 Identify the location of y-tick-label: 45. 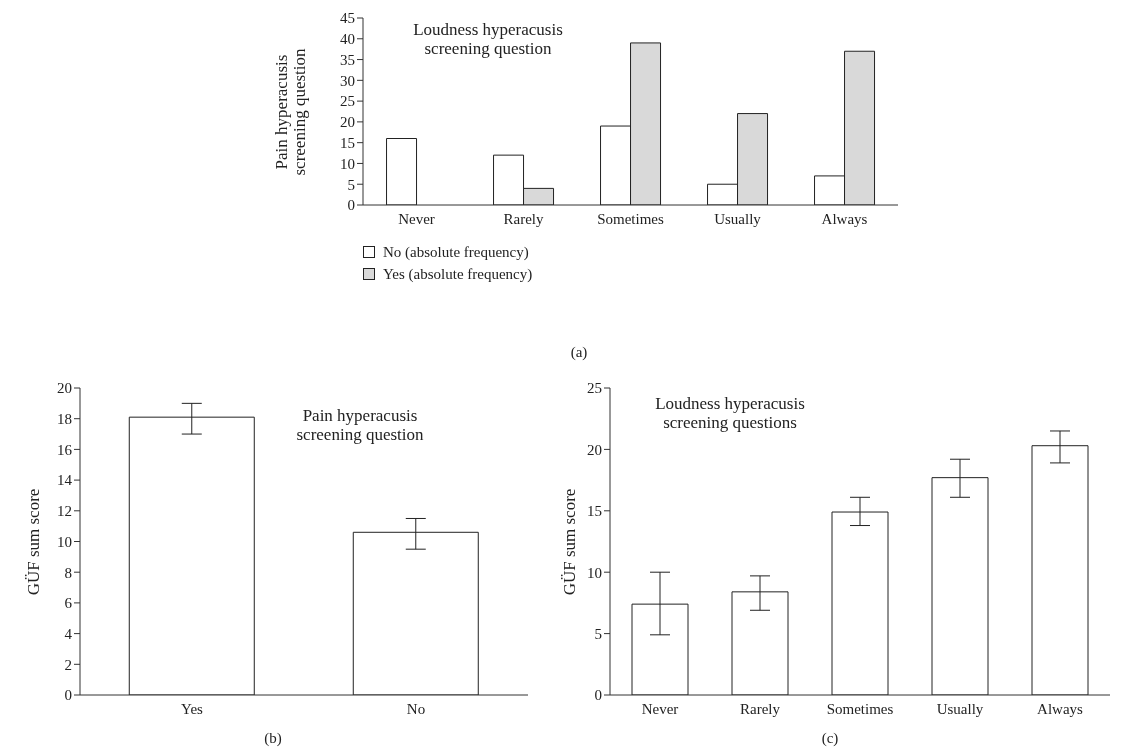
(347, 18).